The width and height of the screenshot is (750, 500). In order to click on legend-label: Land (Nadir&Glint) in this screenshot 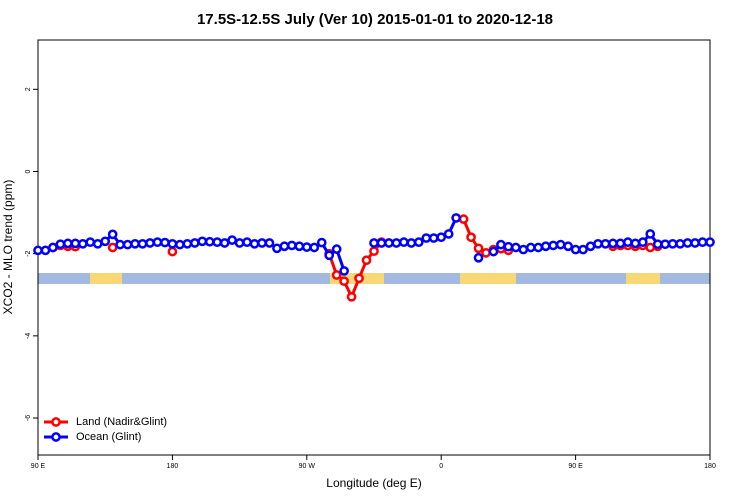, I will do `click(121, 422)`.